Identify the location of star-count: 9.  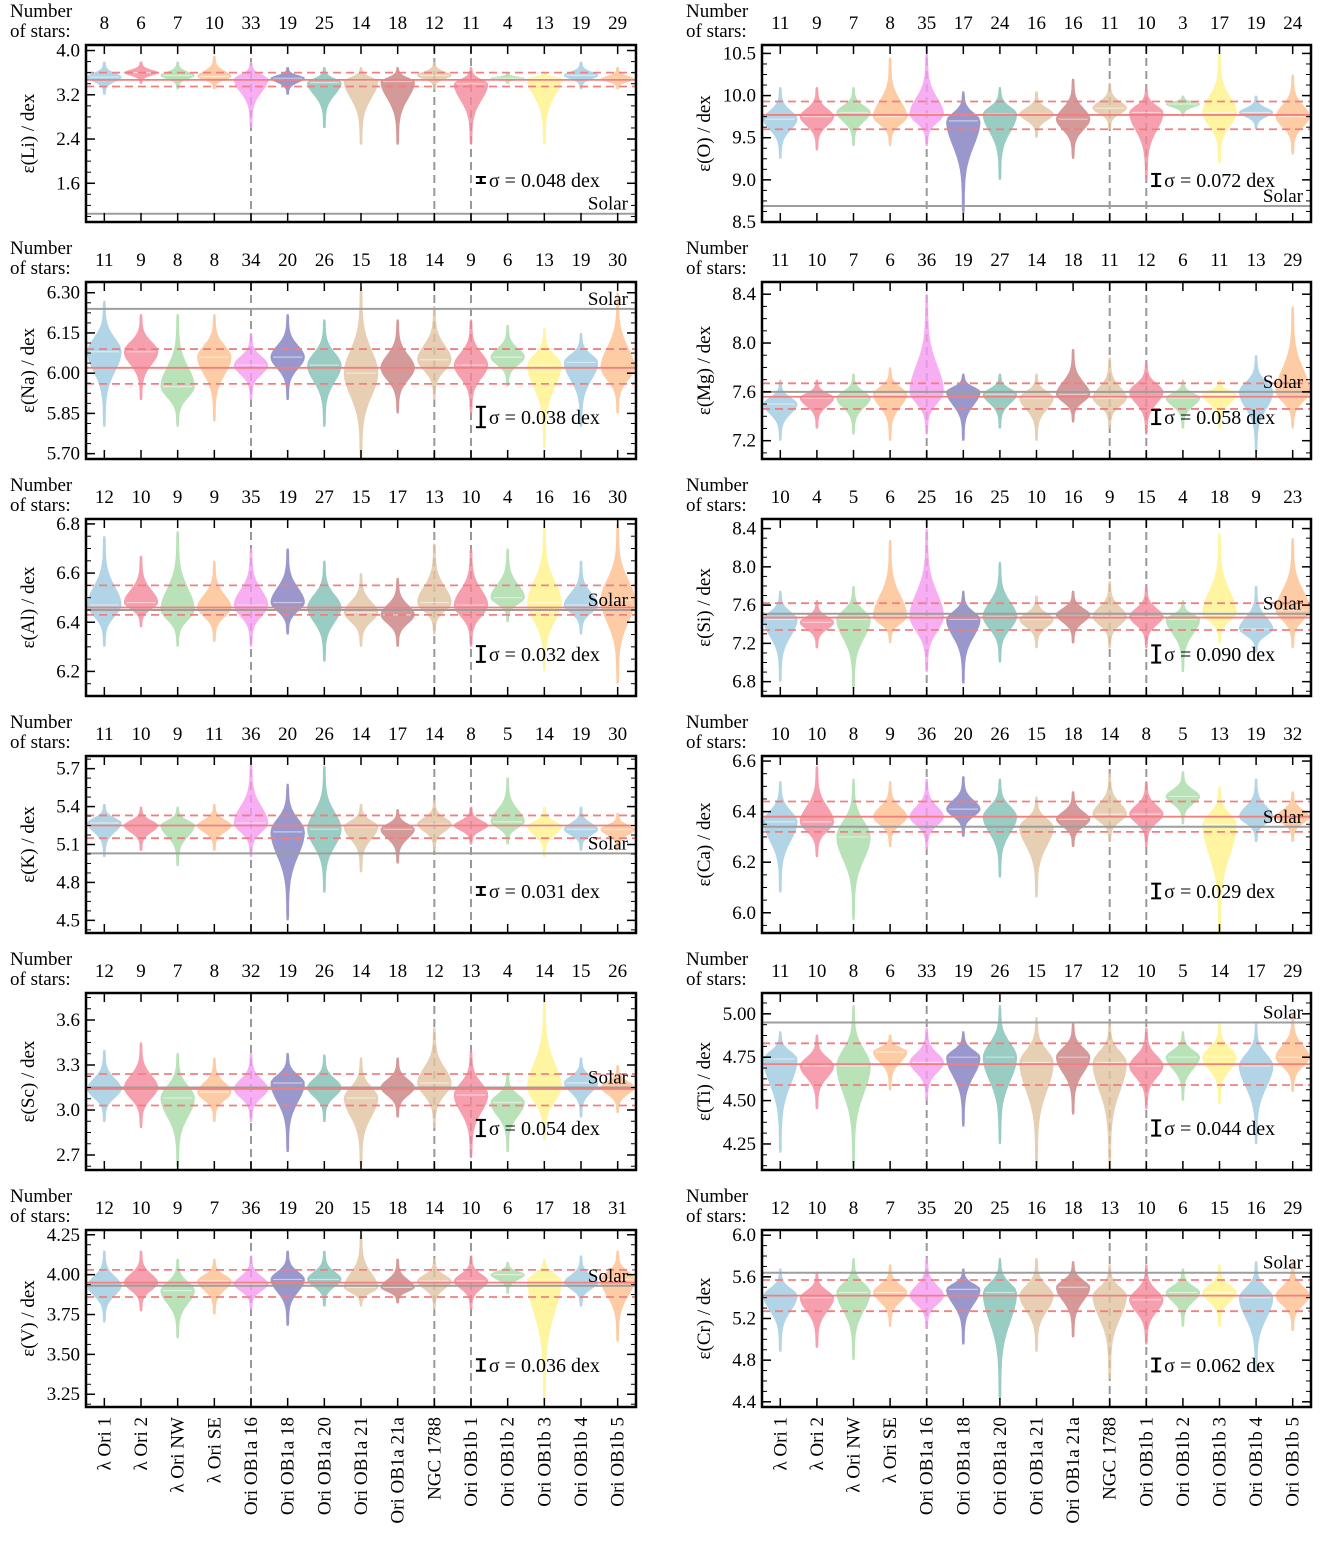
(215, 497).